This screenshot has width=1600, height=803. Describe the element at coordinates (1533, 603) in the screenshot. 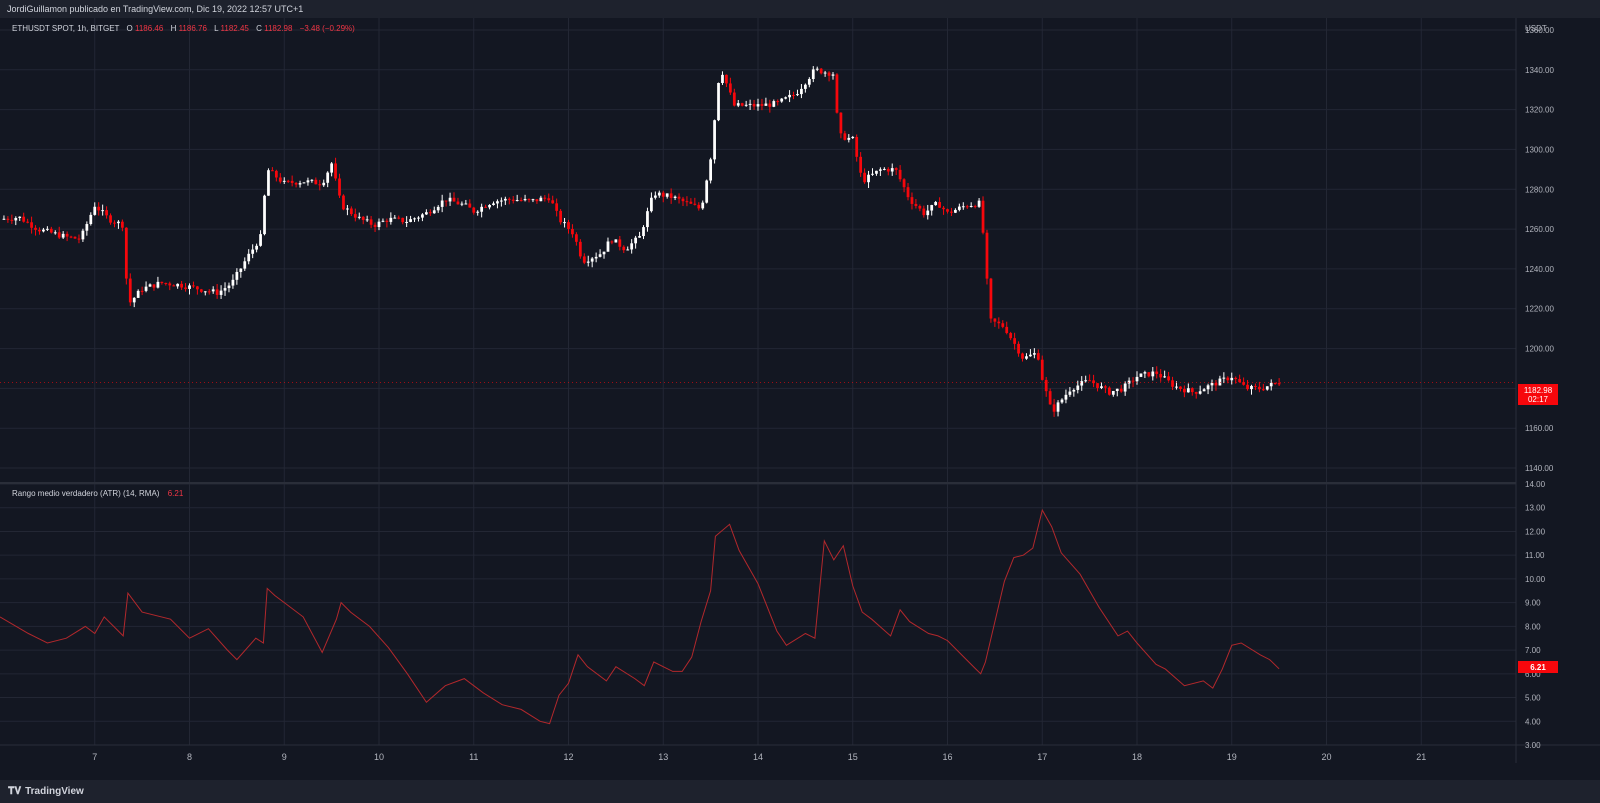

I see `atr-tick-label: 9.00` at that location.